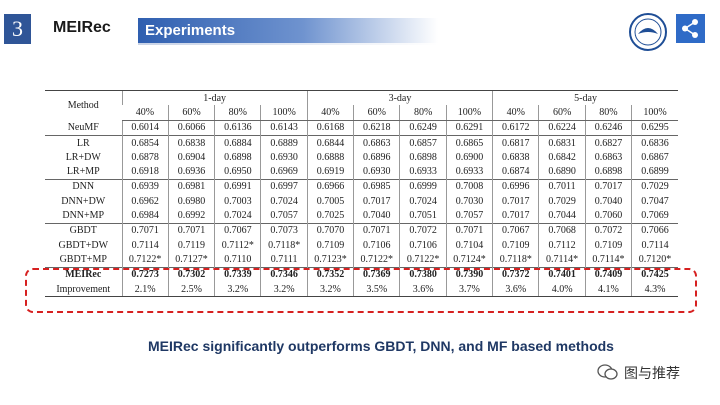 The height and width of the screenshot is (405, 720). Describe the element at coordinates (83, 274) in the screenshot. I see `method-cell: MEIRec` at that location.